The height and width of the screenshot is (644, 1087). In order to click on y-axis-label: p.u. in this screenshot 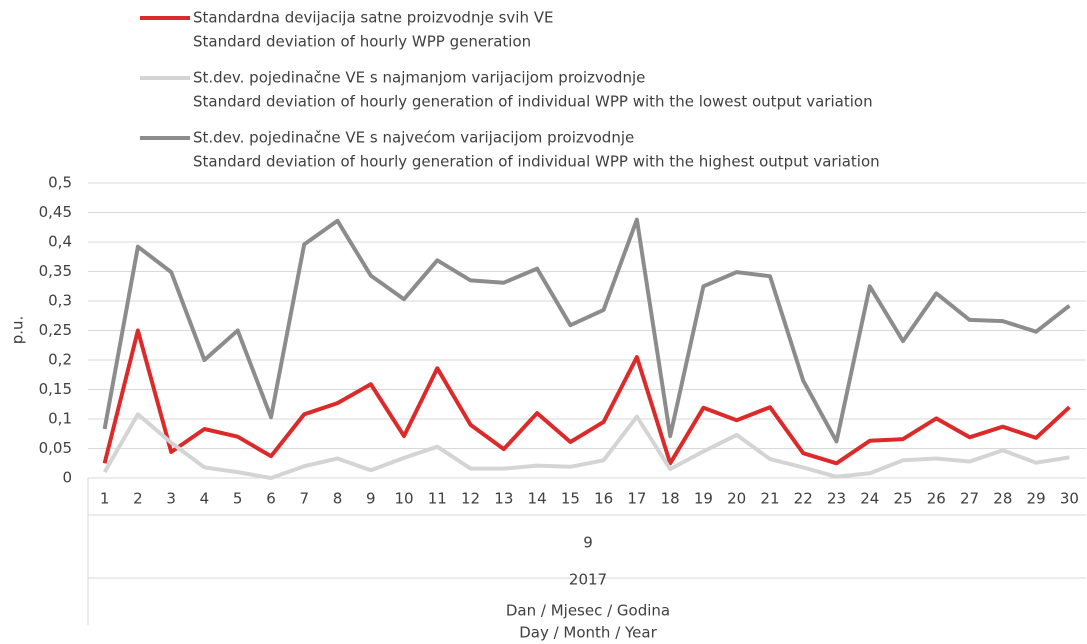, I will do `click(18, 330)`.